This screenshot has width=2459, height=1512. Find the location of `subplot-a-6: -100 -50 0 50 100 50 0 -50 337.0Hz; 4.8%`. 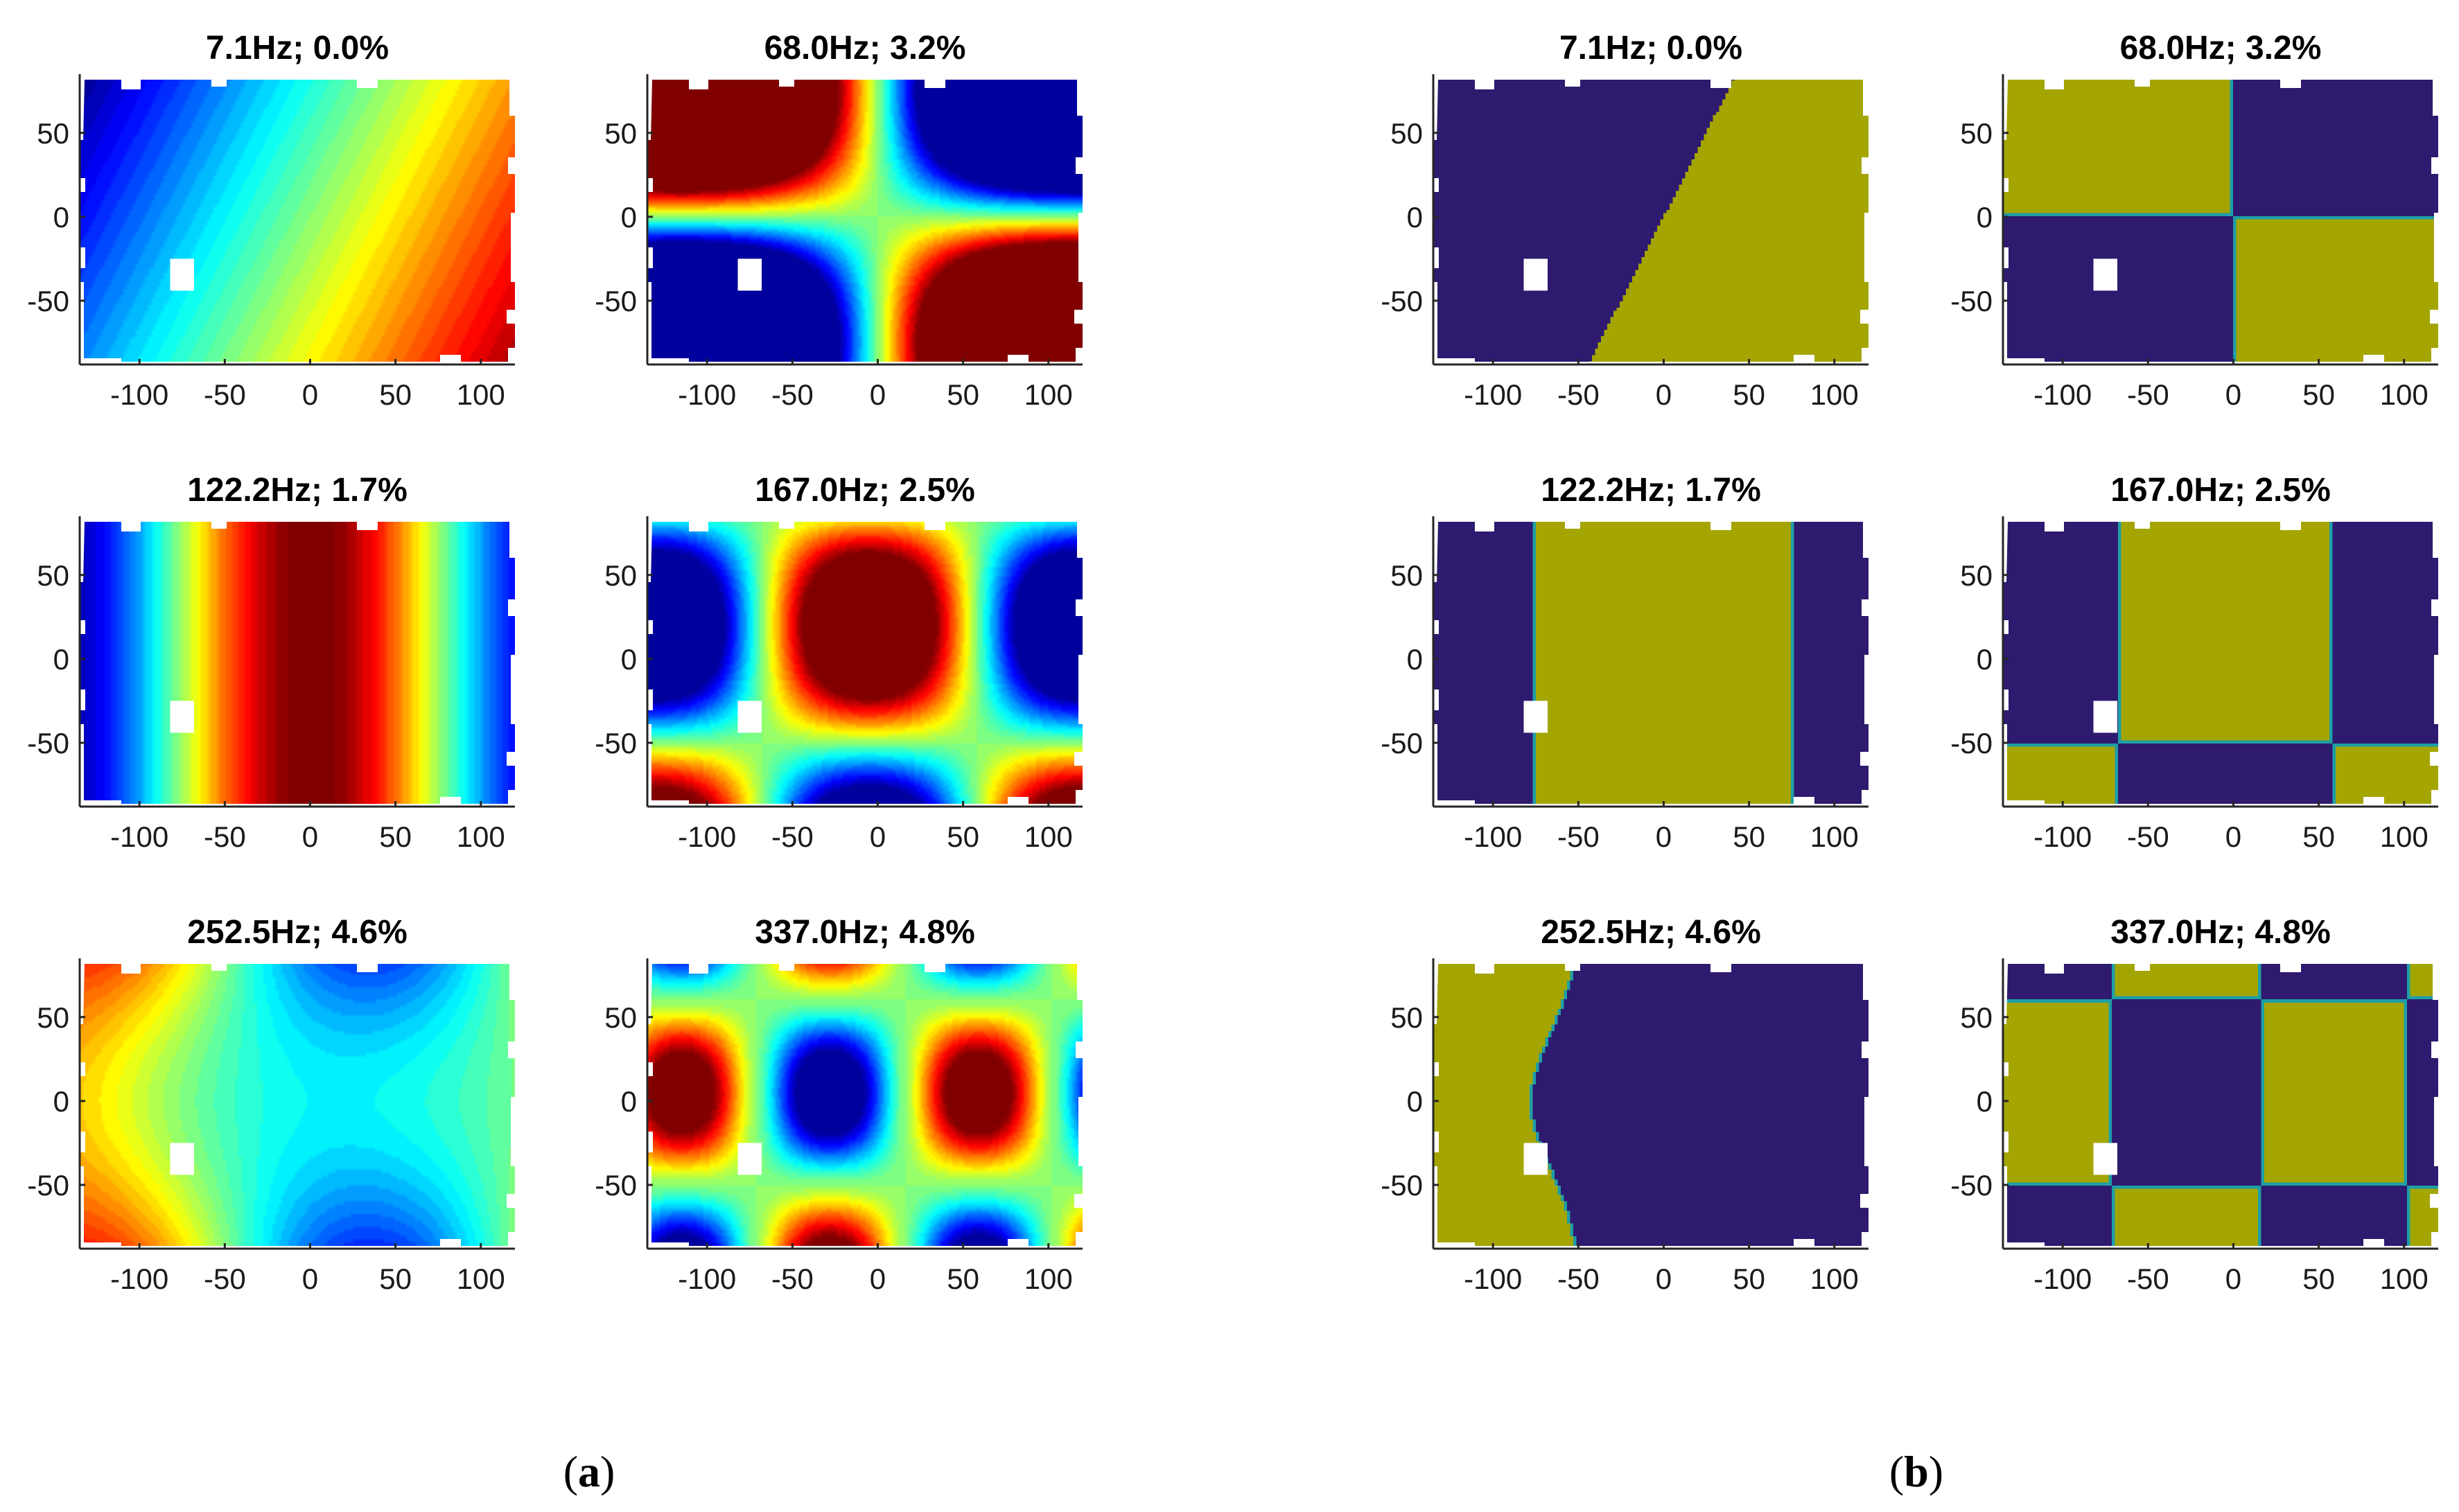

subplot-a-6: -100 -50 0 50 100 50 0 -50 337.0Hz; 4.8% is located at coordinates (839, 1104).